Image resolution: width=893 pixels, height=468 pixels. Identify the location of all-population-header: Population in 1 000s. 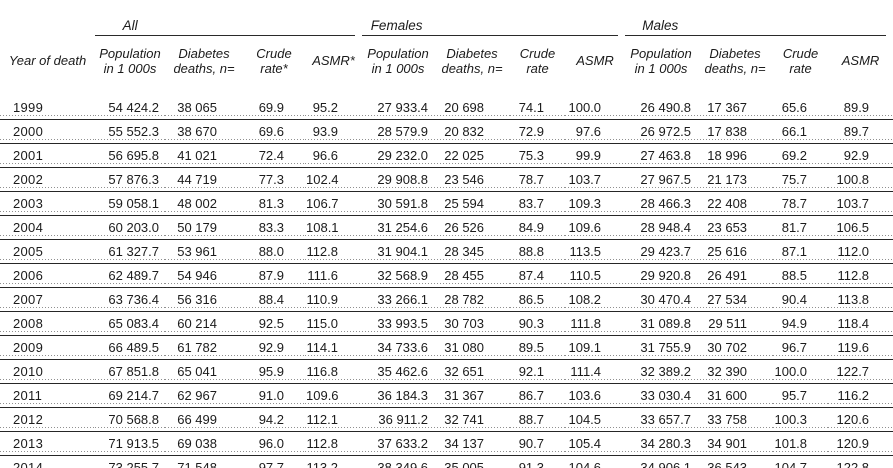
(130, 60).